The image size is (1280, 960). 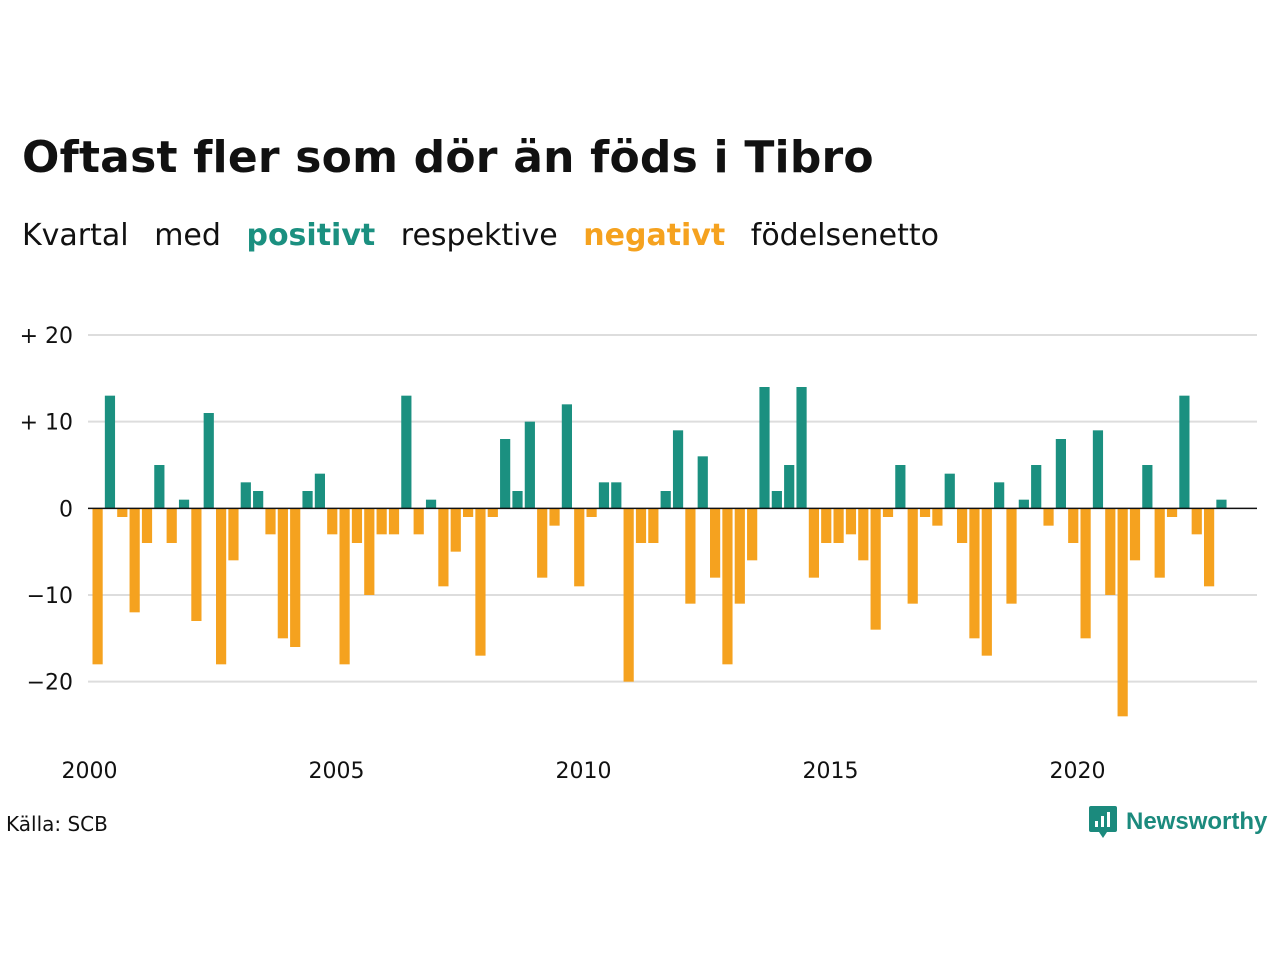 What do you see at coordinates (831, 771) in the screenshot?
I see `x-tick-label: 2015` at bounding box center [831, 771].